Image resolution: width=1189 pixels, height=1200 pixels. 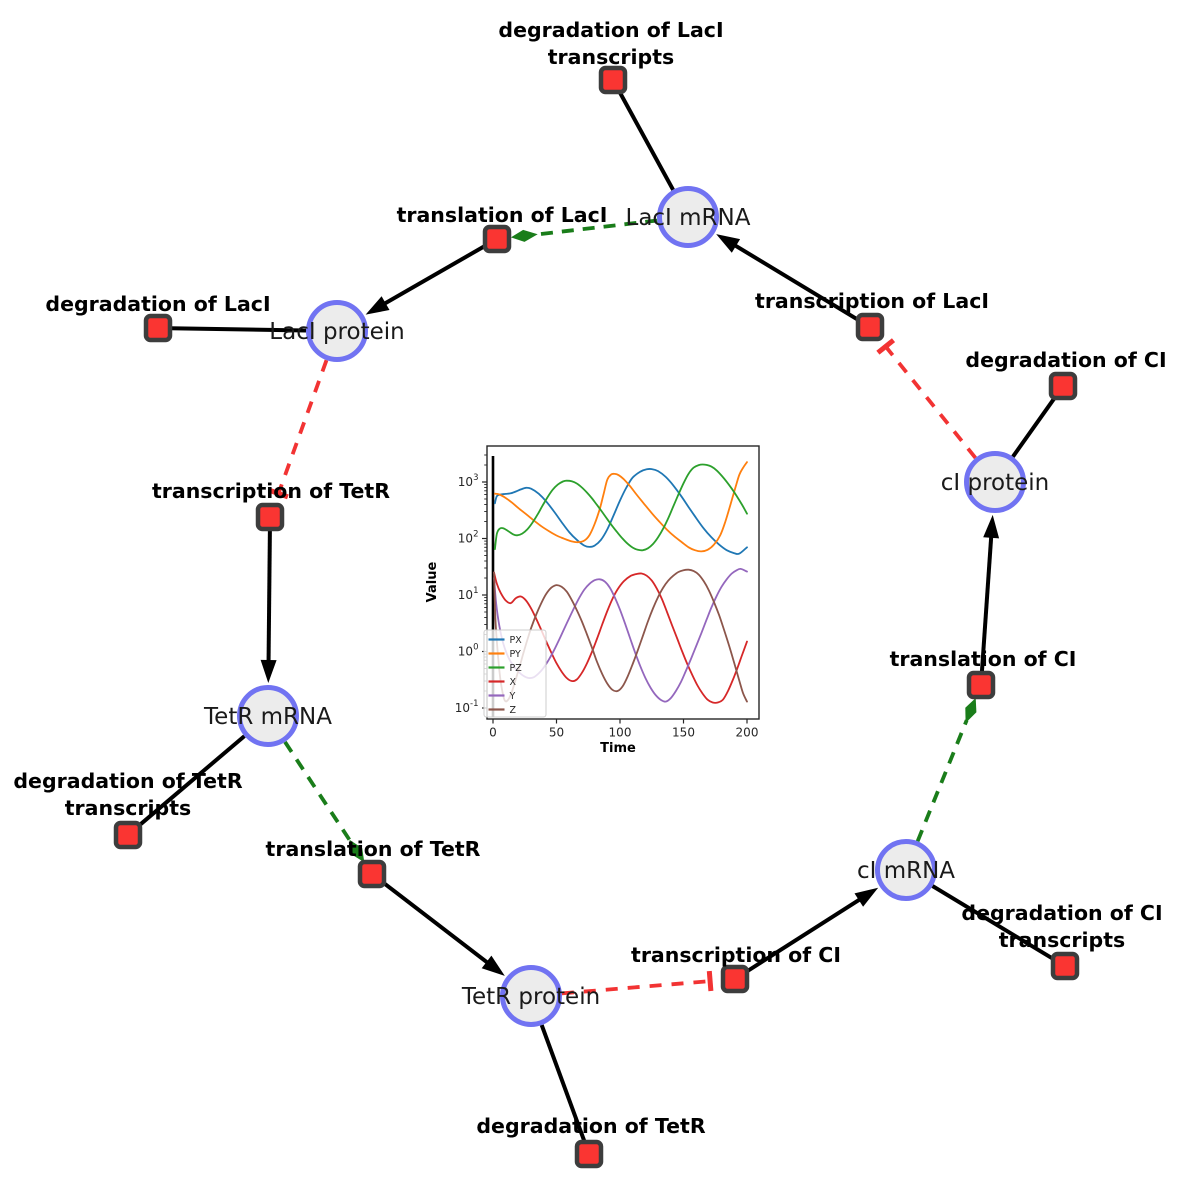 I want to click on x-axis-label: Time, so click(x=618, y=748).